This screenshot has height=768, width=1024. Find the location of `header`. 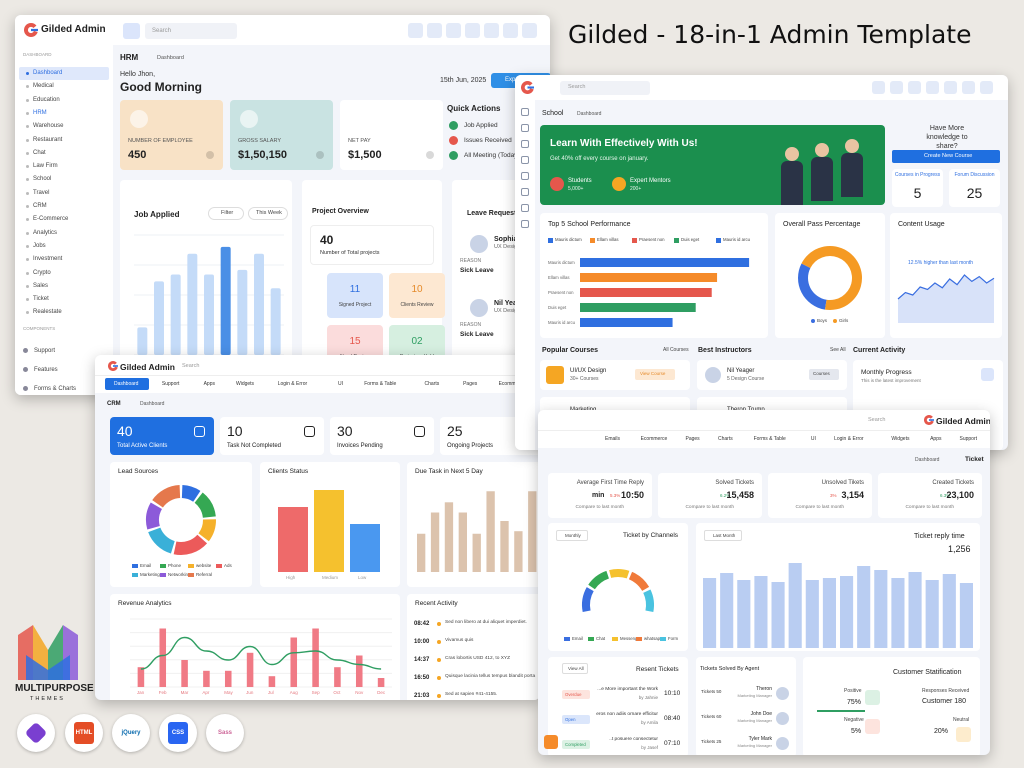

header is located at coordinates (317, 365).